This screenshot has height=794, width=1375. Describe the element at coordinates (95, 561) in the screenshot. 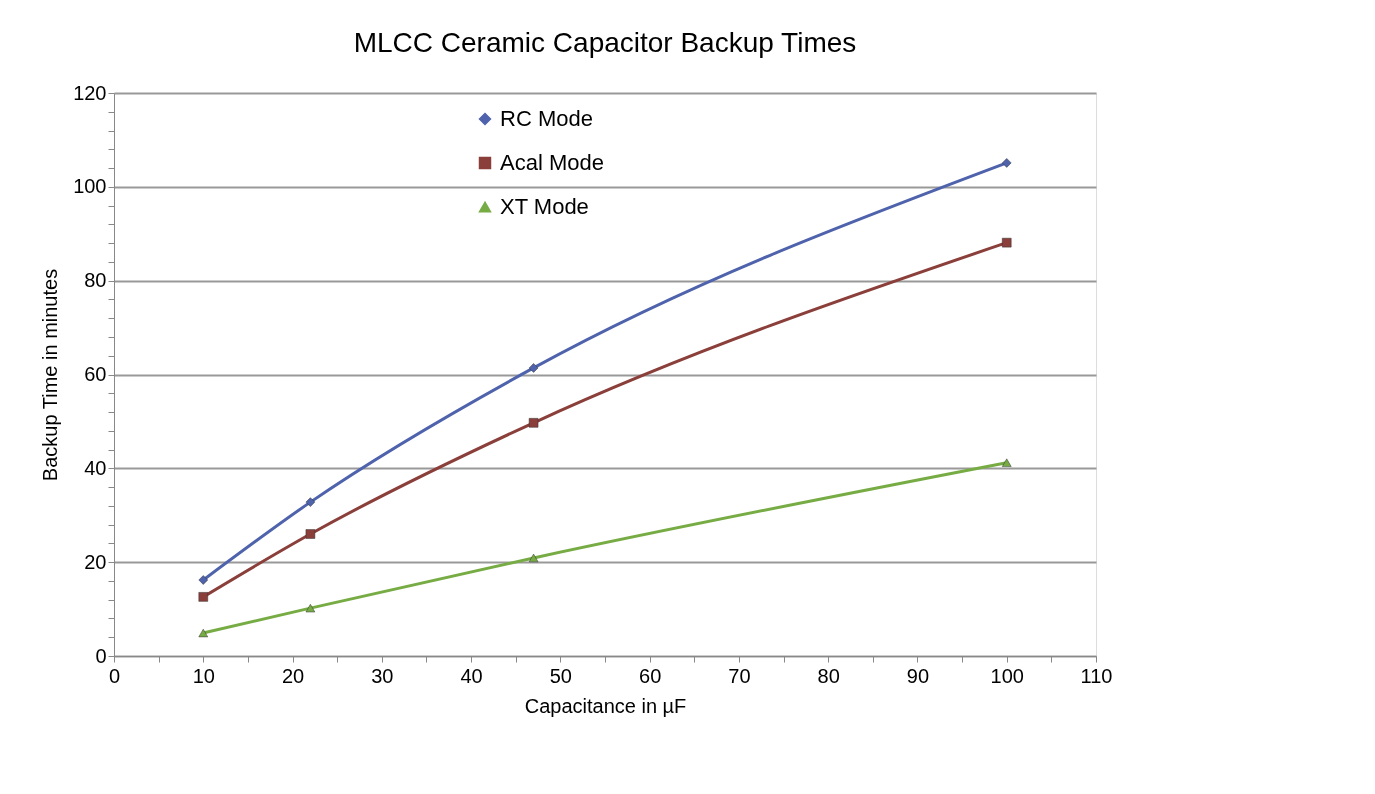

I see `y-tick-label: 20` at that location.